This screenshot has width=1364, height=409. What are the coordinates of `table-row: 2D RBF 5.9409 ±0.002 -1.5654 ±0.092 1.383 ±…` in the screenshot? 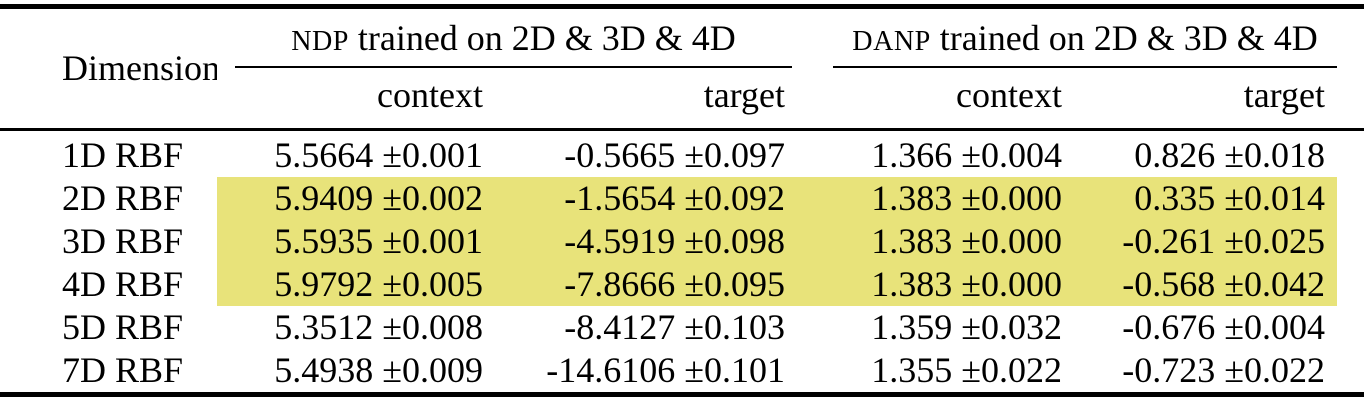 It's located at (682, 198).